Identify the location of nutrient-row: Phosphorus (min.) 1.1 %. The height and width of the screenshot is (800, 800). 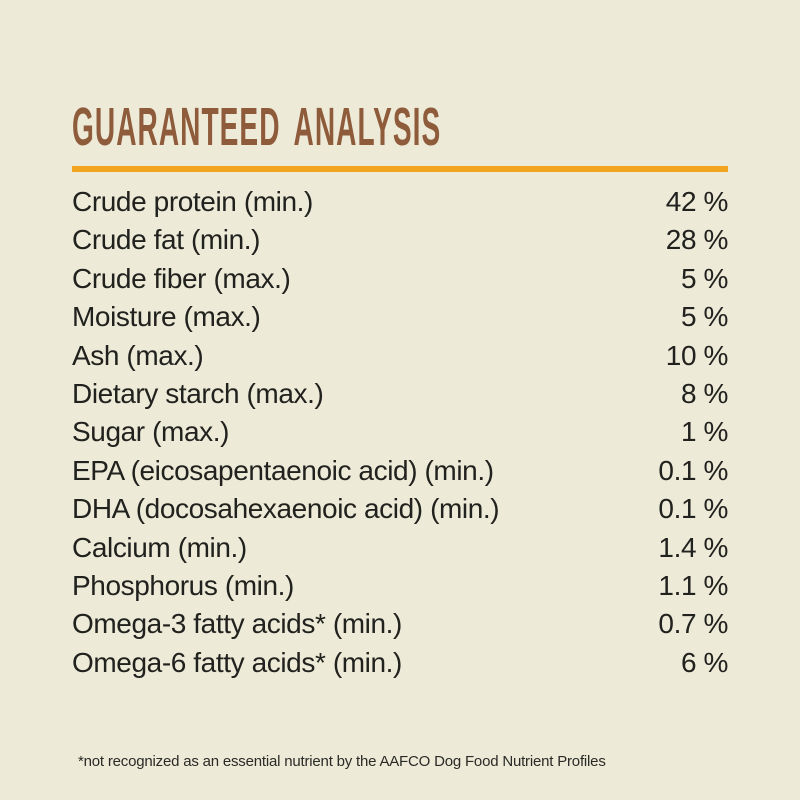
(400, 586).